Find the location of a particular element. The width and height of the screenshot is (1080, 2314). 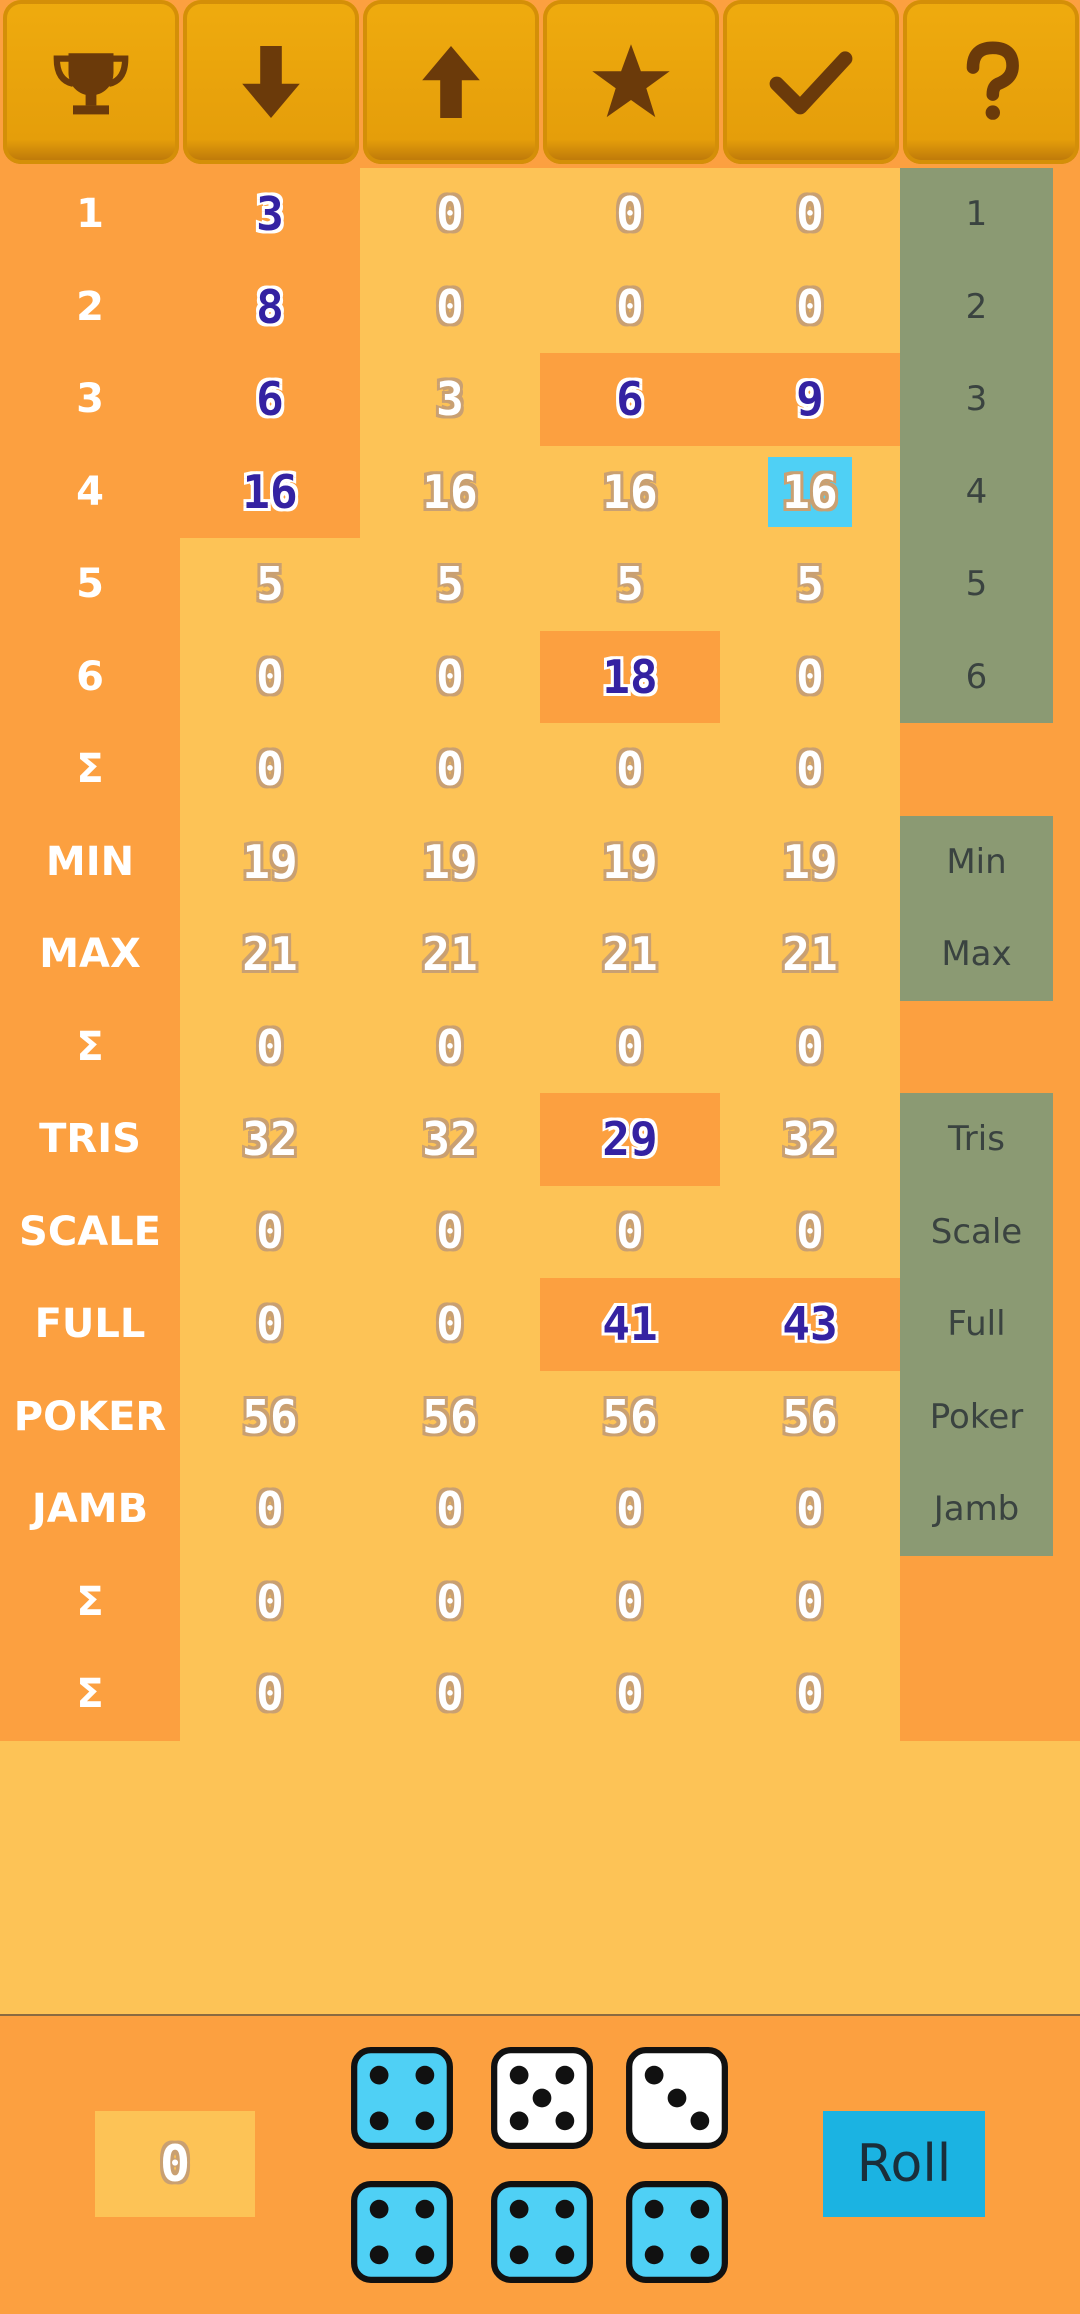

score-value: 18 is located at coordinates (630, 676).